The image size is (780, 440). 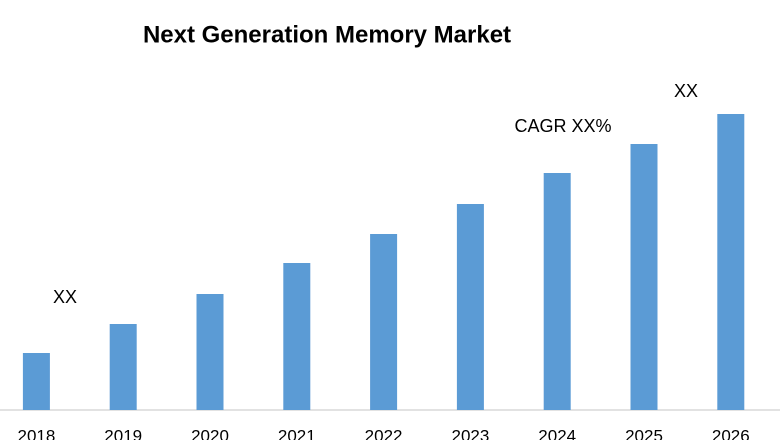 What do you see at coordinates (36, 433) in the screenshot?
I see `x-tick-label: 2018` at bounding box center [36, 433].